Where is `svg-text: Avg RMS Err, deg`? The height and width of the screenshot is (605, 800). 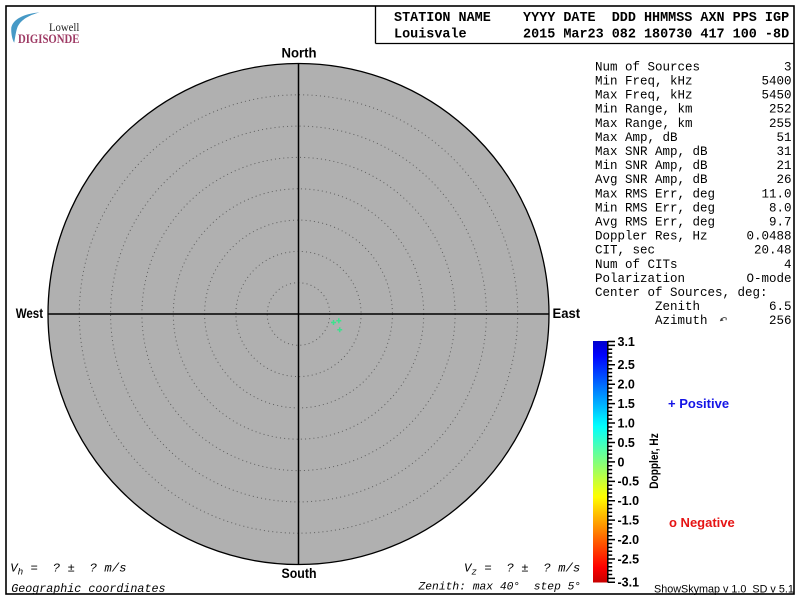
svg-text: Avg RMS Err, deg is located at coordinates (655, 223).